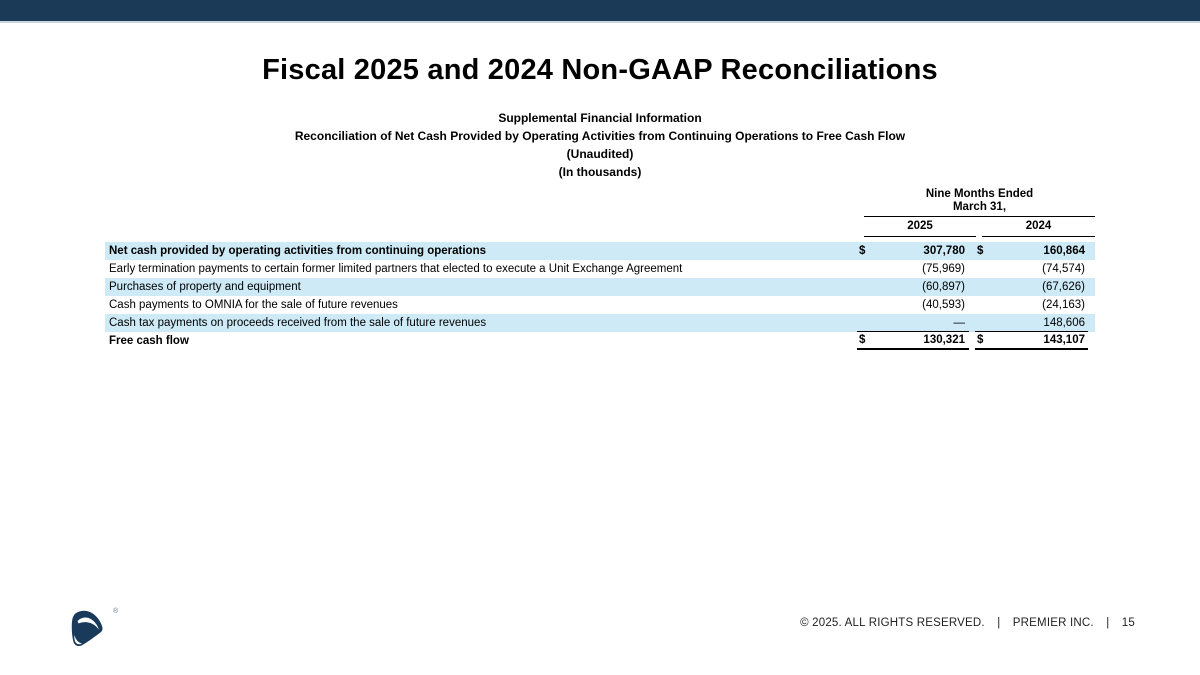 The height and width of the screenshot is (675, 1200). I want to click on value-2024: 148,606, so click(1064, 322).